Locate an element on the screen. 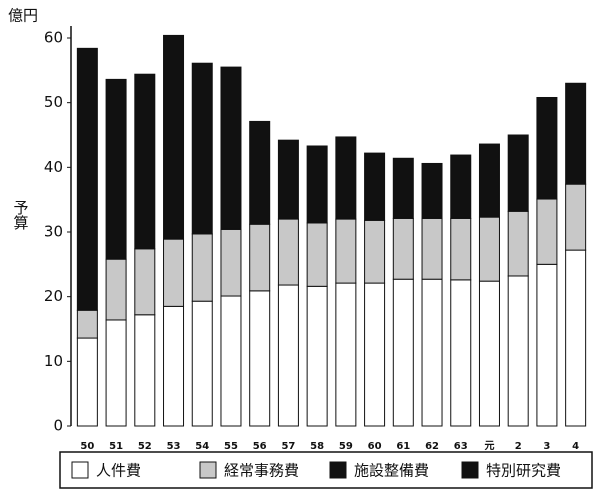 The width and height of the screenshot is (614, 504). x-tick-label: 54 is located at coordinates (202, 446).